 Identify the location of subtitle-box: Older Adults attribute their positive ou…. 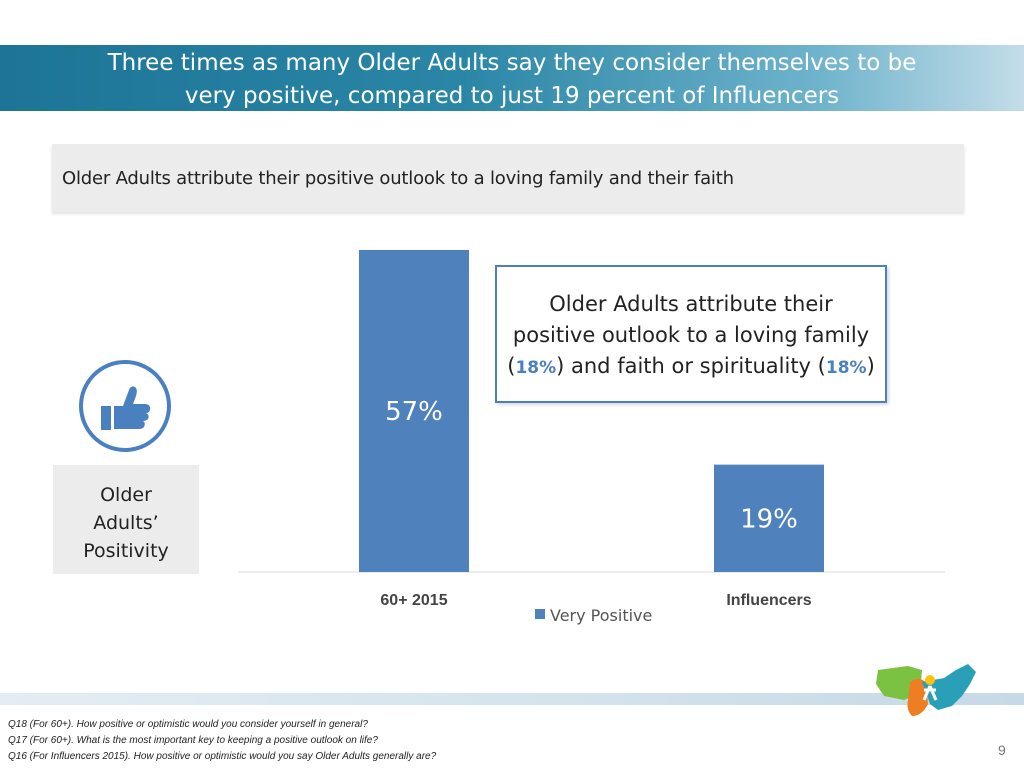
(508, 178).